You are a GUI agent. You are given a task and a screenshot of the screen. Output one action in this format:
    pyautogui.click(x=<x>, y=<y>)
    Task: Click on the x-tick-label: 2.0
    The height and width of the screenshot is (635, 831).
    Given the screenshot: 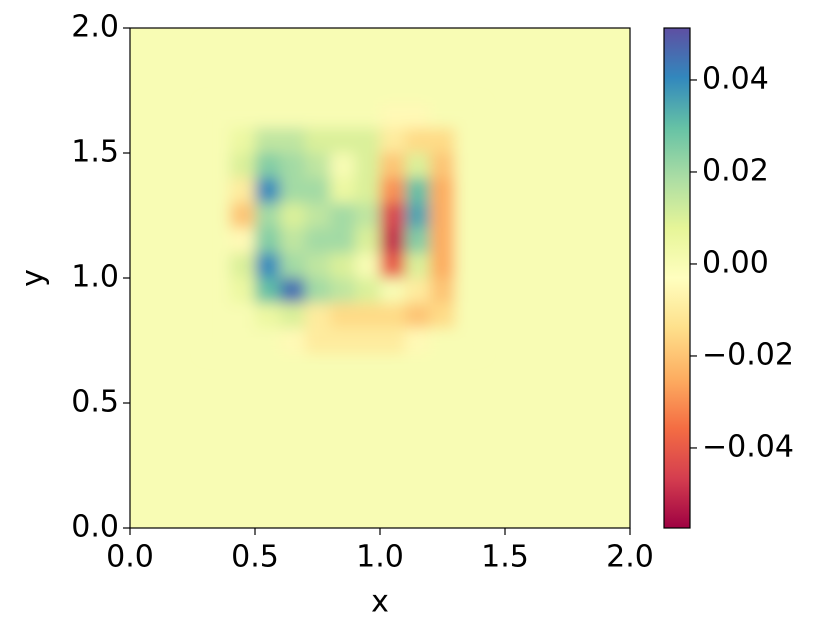 What is the action you would take?
    pyautogui.click(x=630, y=557)
    